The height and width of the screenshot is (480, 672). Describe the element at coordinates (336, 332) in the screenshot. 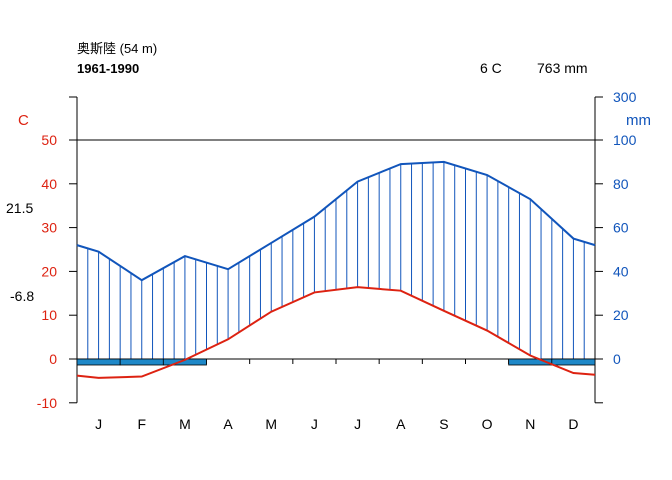

I see `temperature-line` at that location.